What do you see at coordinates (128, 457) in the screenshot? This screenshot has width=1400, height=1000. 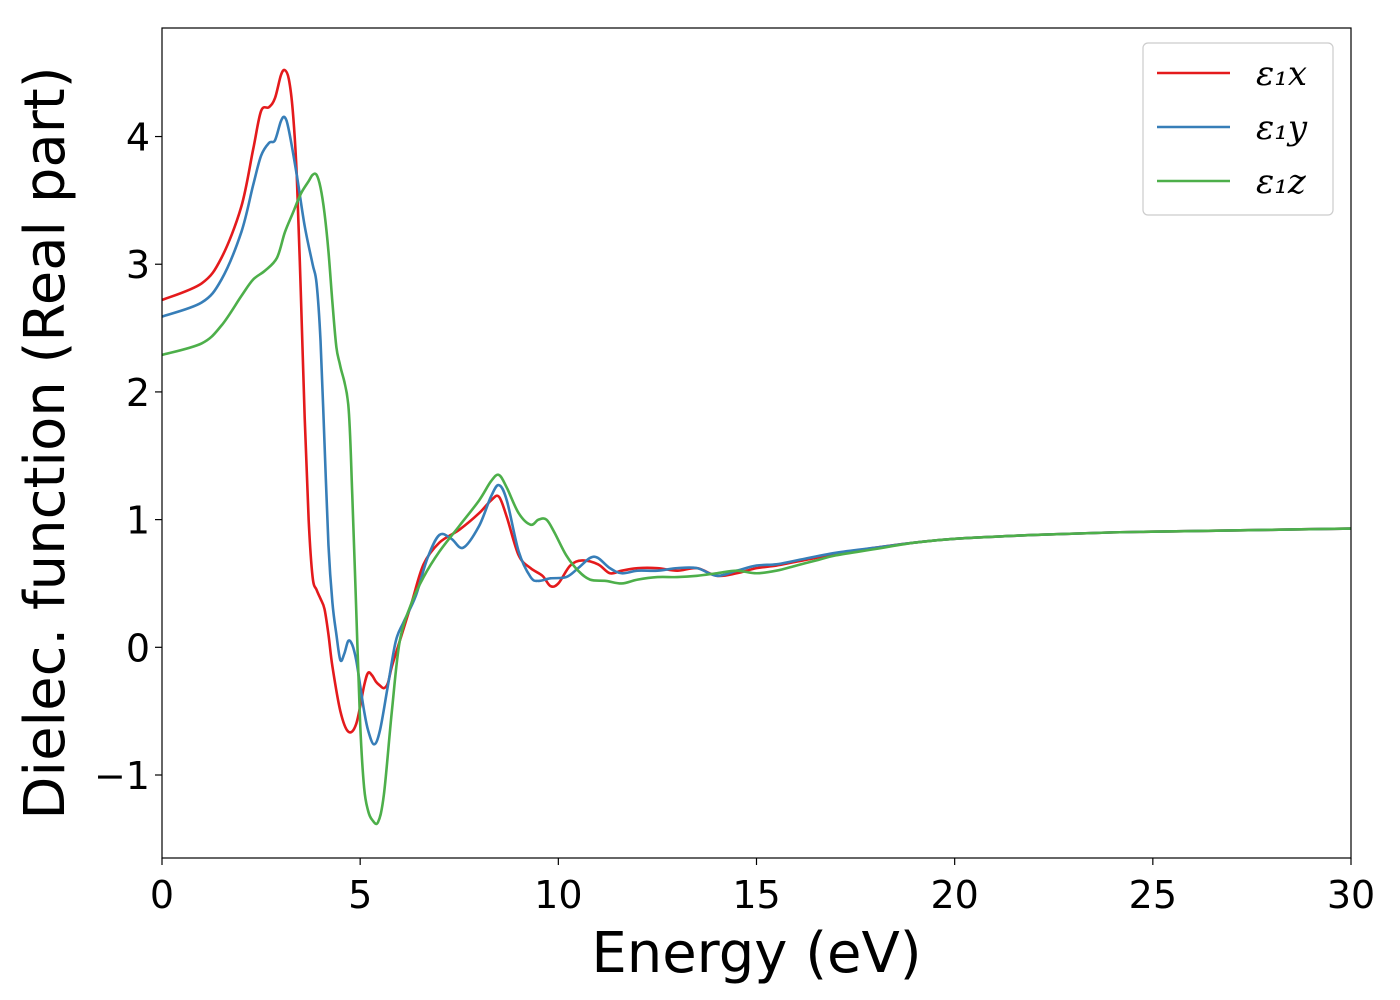 I see `y-axis-ticks: −1 0 1 2 3 4` at bounding box center [128, 457].